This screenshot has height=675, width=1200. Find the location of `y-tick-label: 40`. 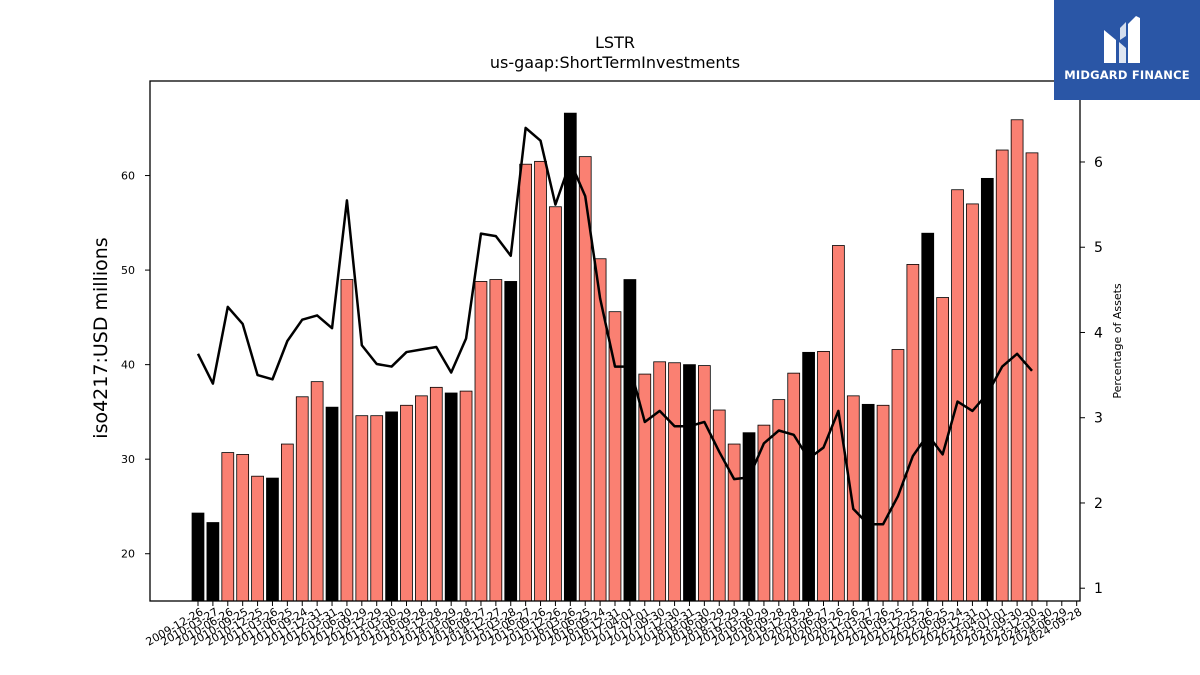

y-tick-label: 40 is located at coordinates (128, 365).